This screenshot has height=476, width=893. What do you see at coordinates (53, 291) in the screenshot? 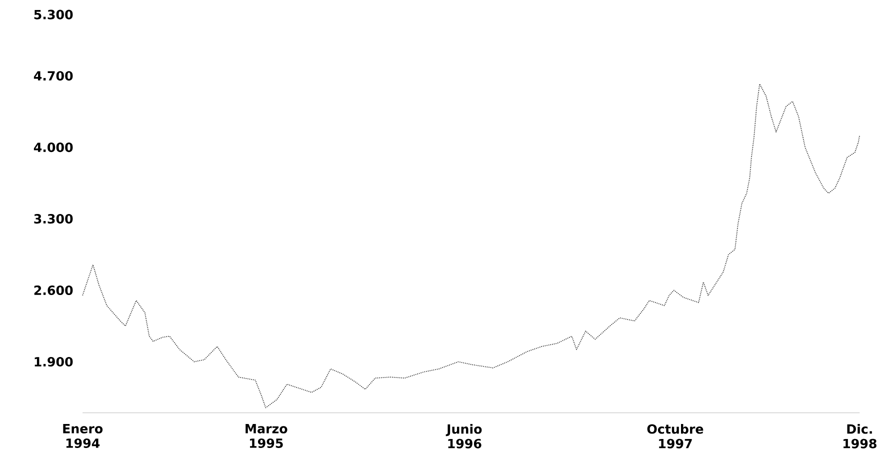
I see `y-tick-label: 2.600` at bounding box center [53, 291].